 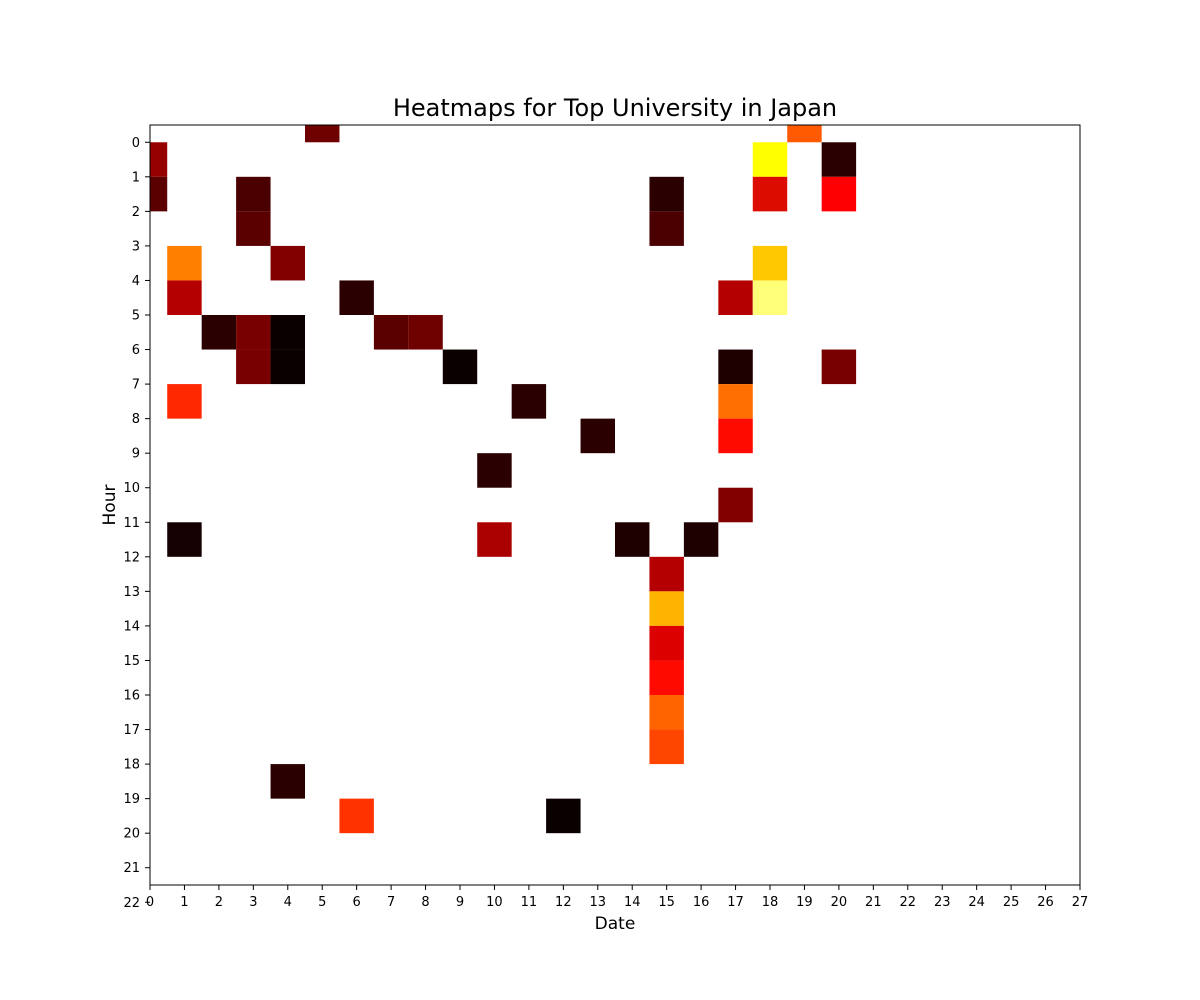 What do you see at coordinates (136, 350) in the screenshot?
I see `y-tick-label: 6` at bounding box center [136, 350].